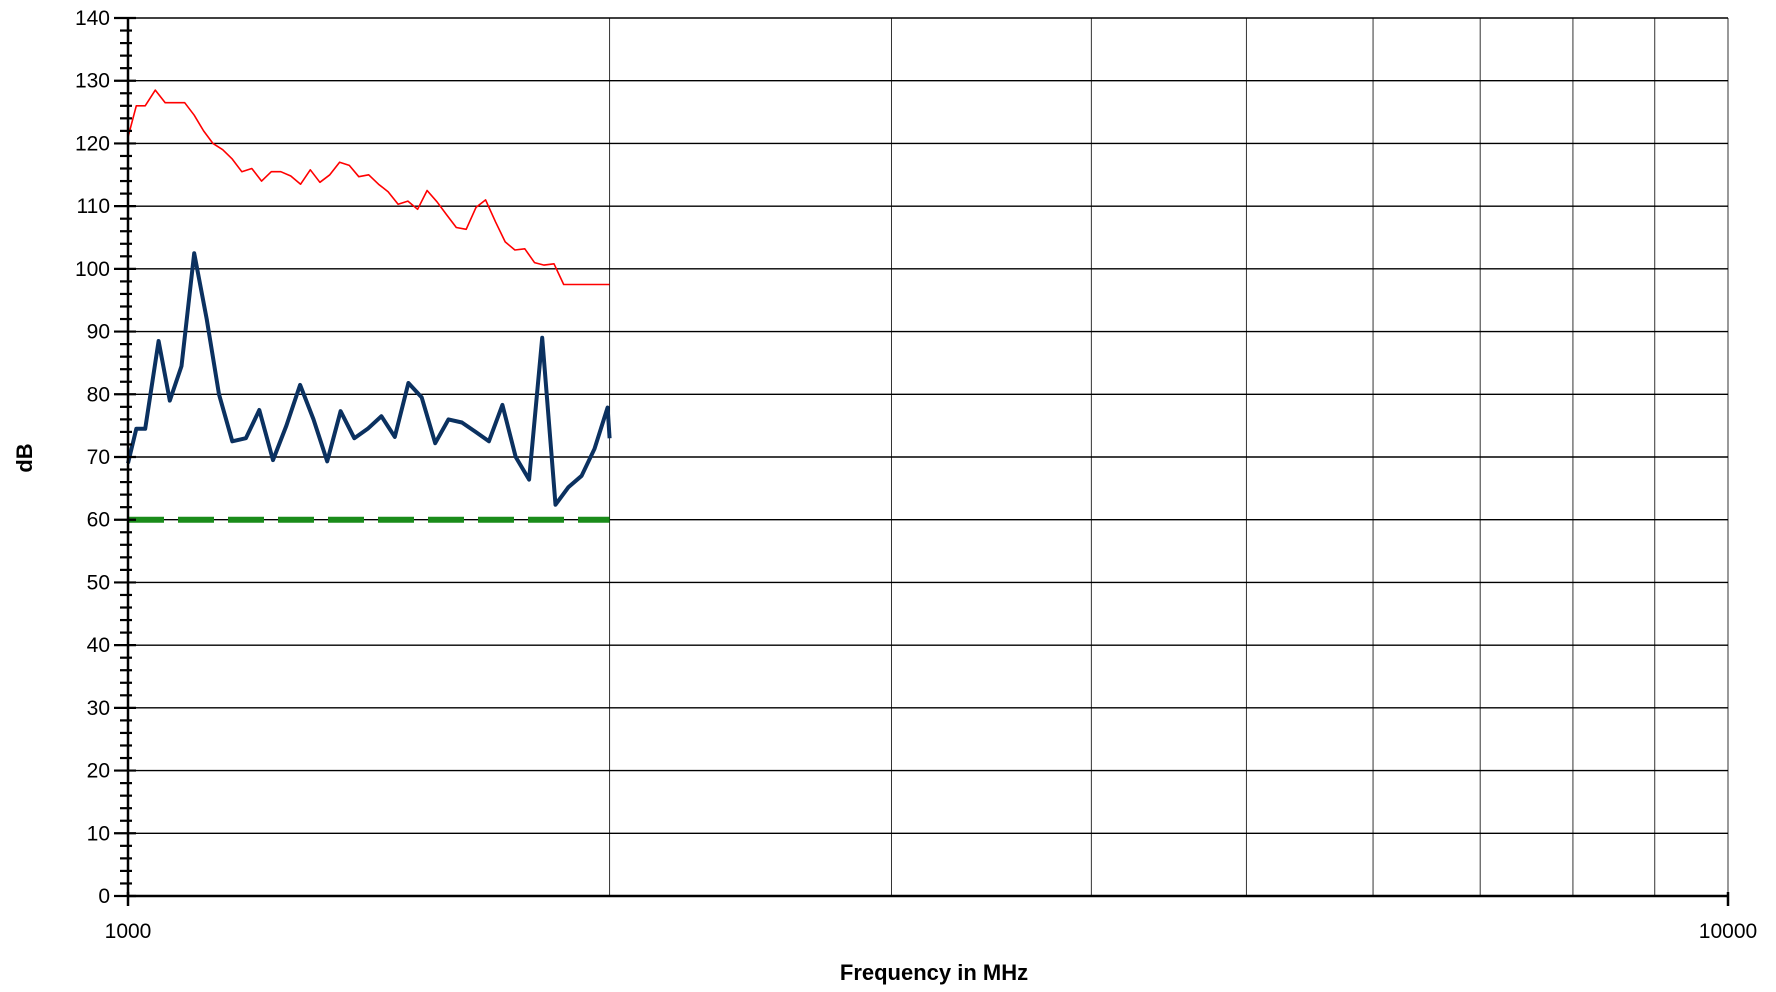 The height and width of the screenshot is (992, 1776). Describe the element at coordinates (98, 645) in the screenshot. I see `y-tick-label: 40` at that location.